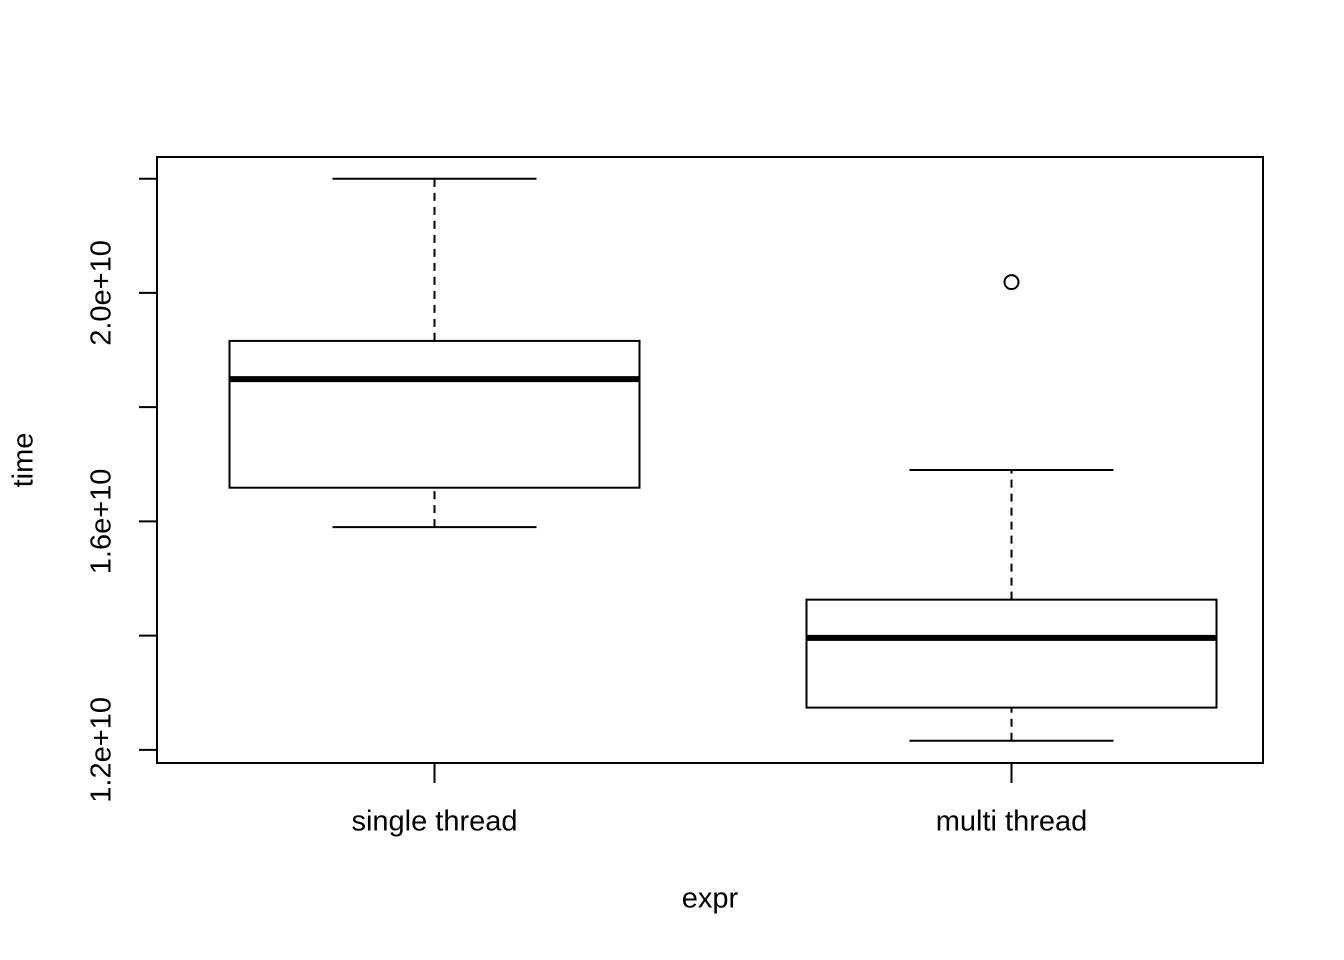  Describe the element at coordinates (1011, 282) in the screenshot. I see `outlier` at that location.